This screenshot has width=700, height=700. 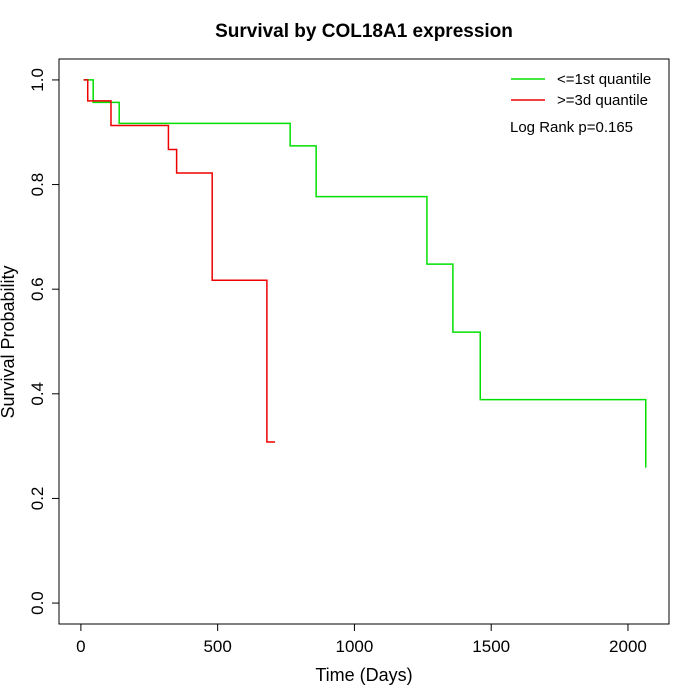 I want to click on y-tick-label: 0.8, so click(x=37, y=185).